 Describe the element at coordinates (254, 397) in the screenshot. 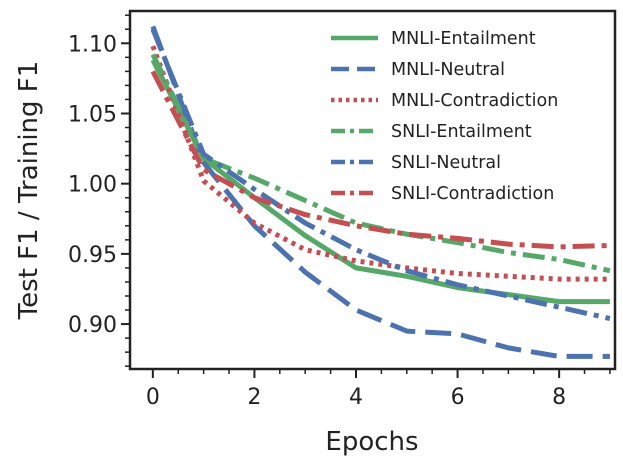

I see `x-tick-label: 2` at that location.